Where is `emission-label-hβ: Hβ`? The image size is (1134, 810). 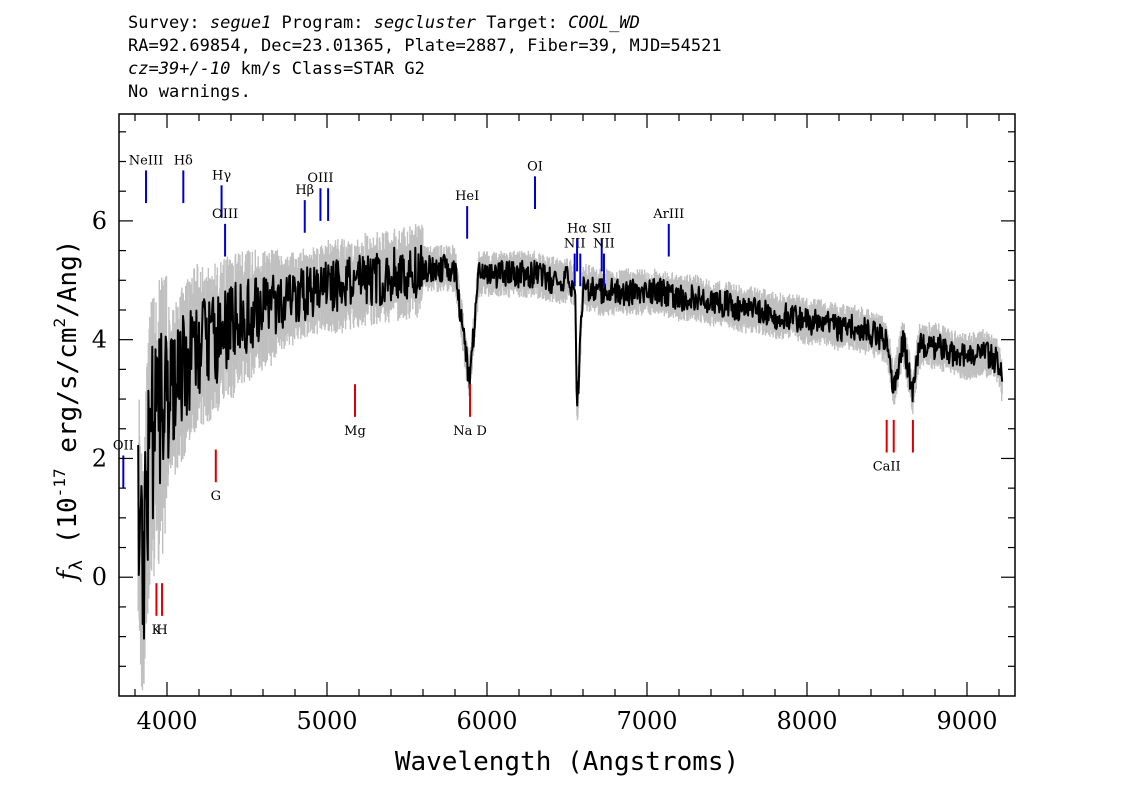
emission-label-hβ: Hβ is located at coordinates (304, 190).